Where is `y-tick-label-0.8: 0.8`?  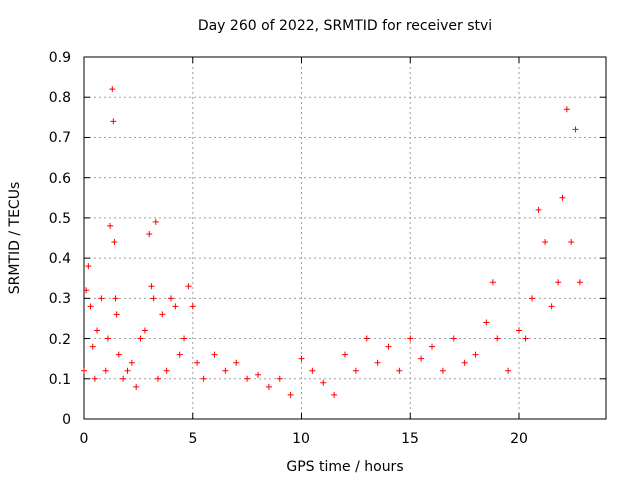 y-tick-label-0.8: 0.8 is located at coordinates (60, 98).